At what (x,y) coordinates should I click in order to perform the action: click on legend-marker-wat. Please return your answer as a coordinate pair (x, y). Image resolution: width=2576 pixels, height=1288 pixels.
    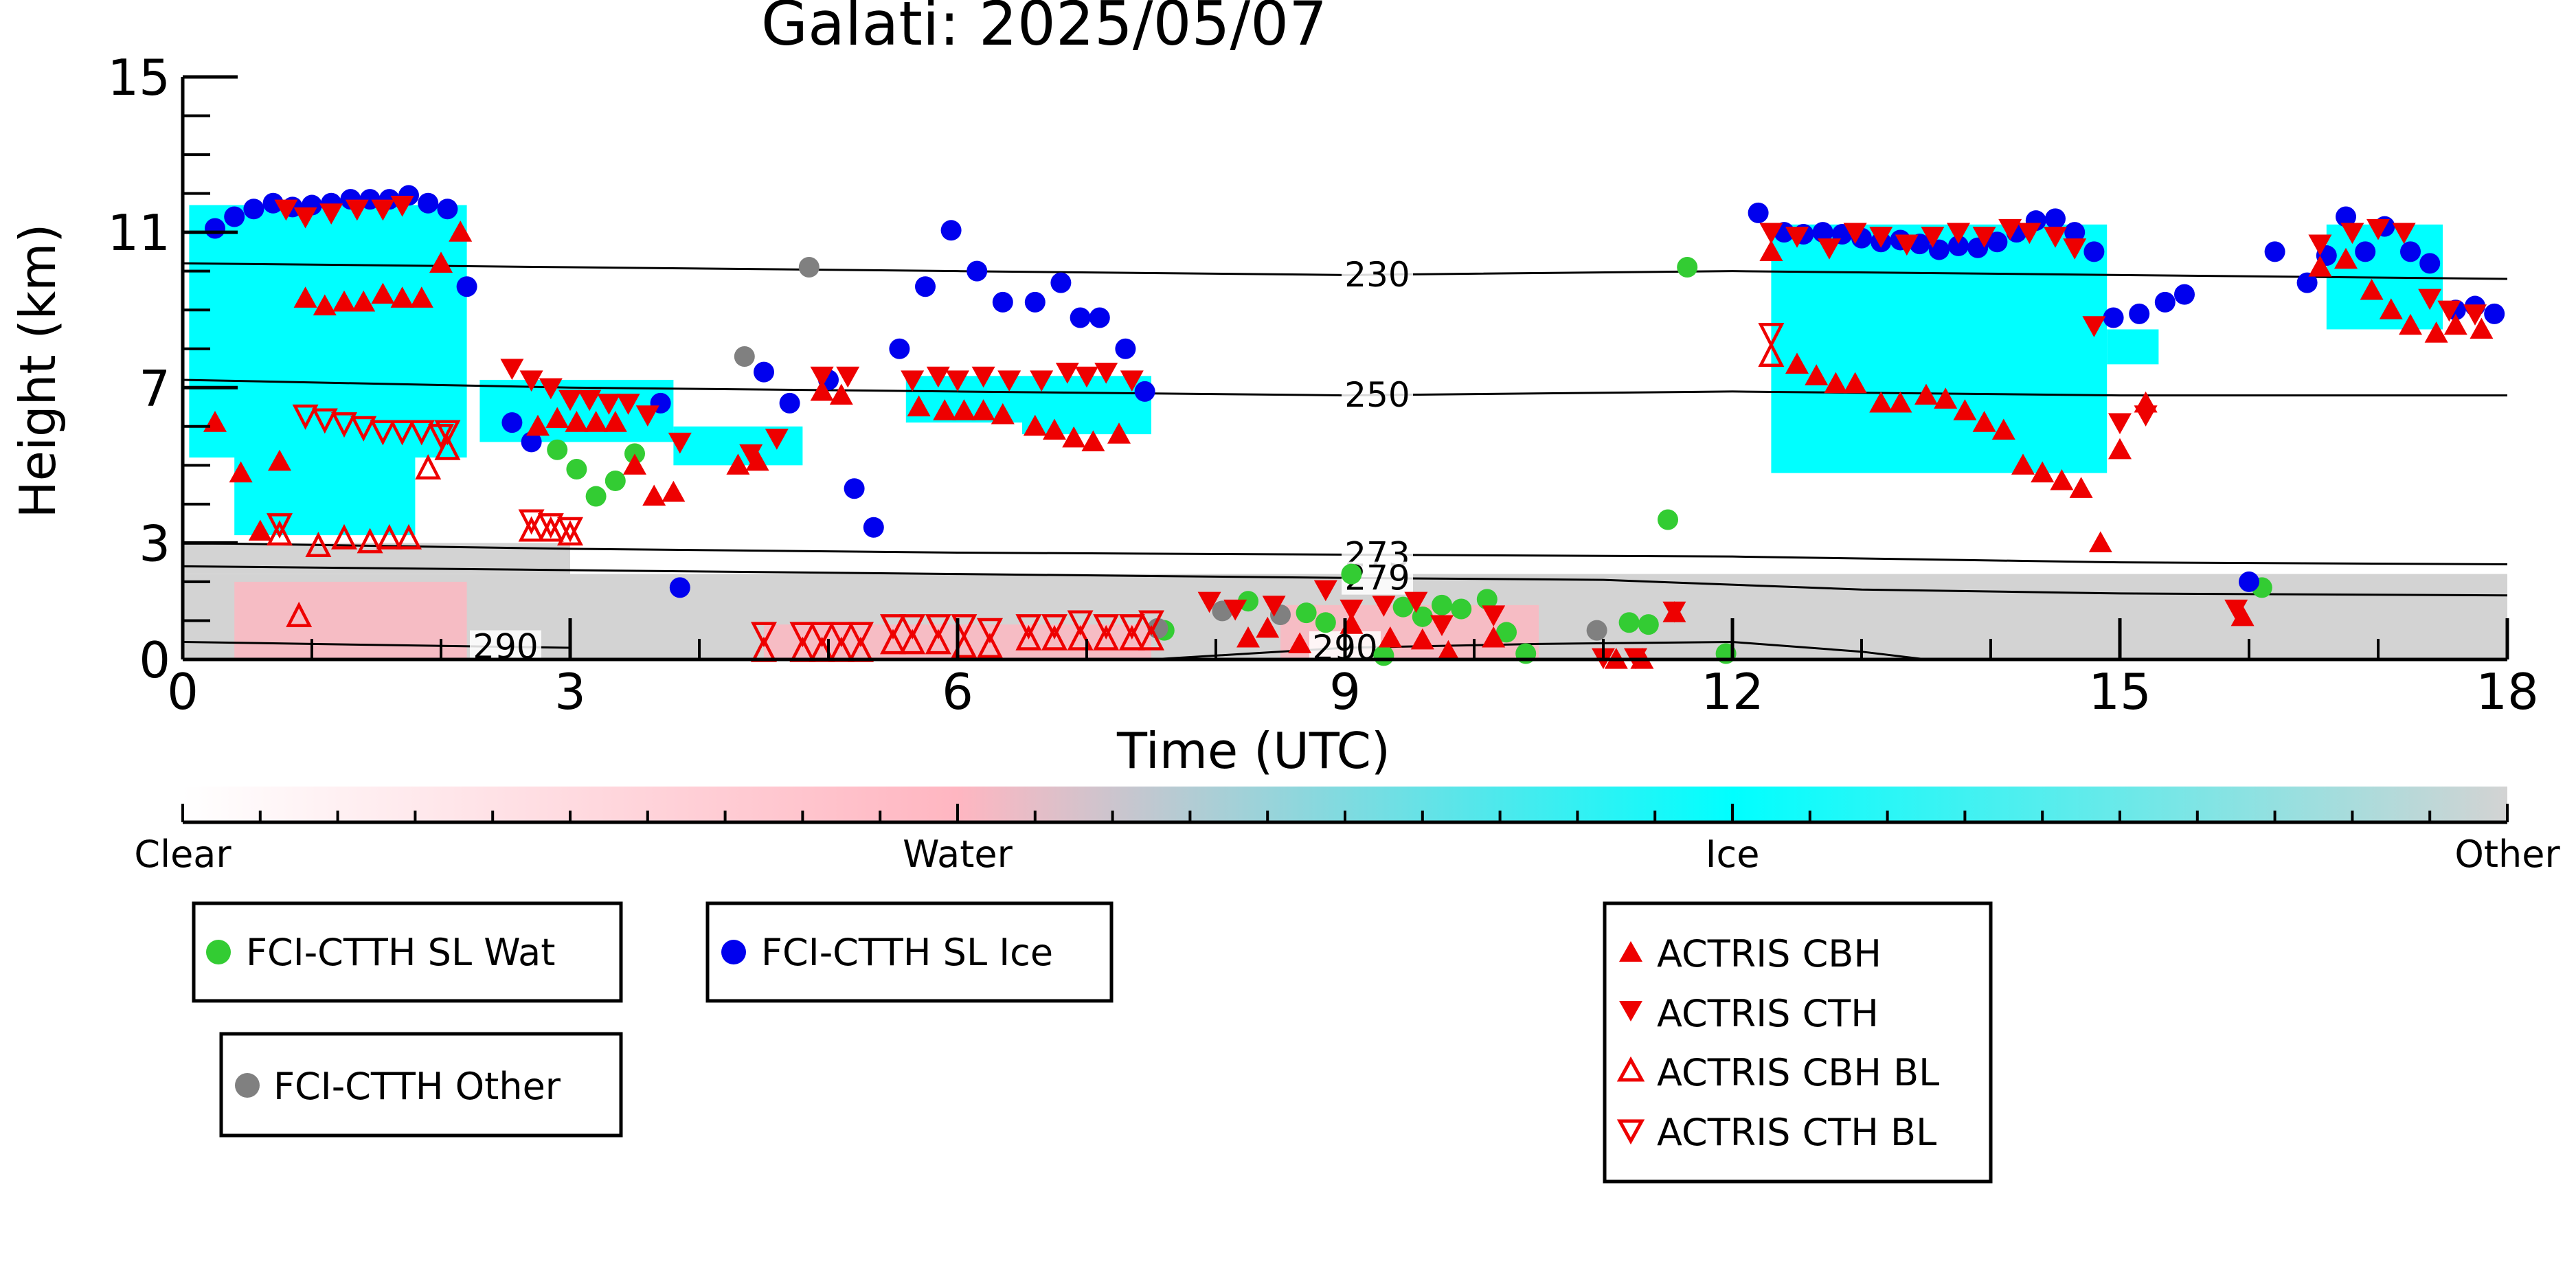
    Looking at the image, I should click on (218, 952).